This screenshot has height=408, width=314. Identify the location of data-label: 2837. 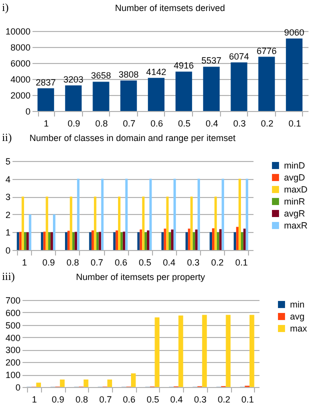
(46, 82).